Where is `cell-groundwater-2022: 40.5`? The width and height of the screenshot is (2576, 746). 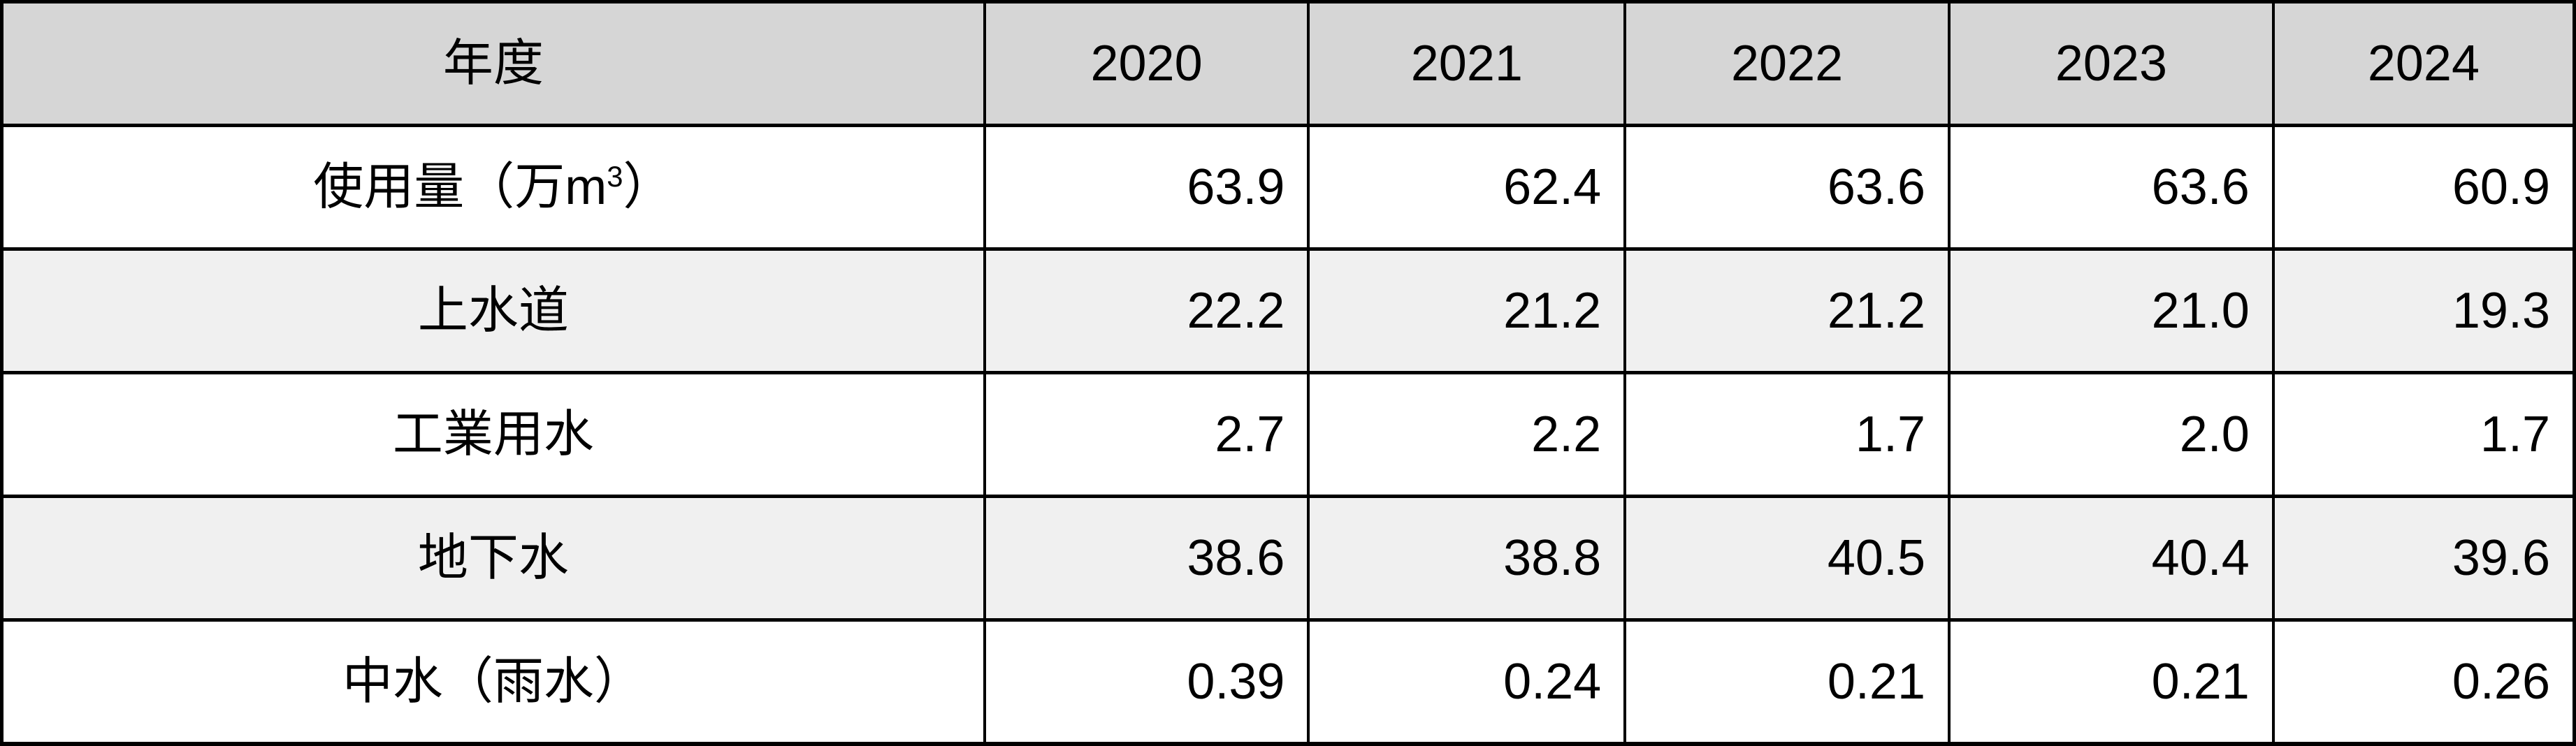
cell-groundwater-2022: 40.5 is located at coordinates (1787, 559).